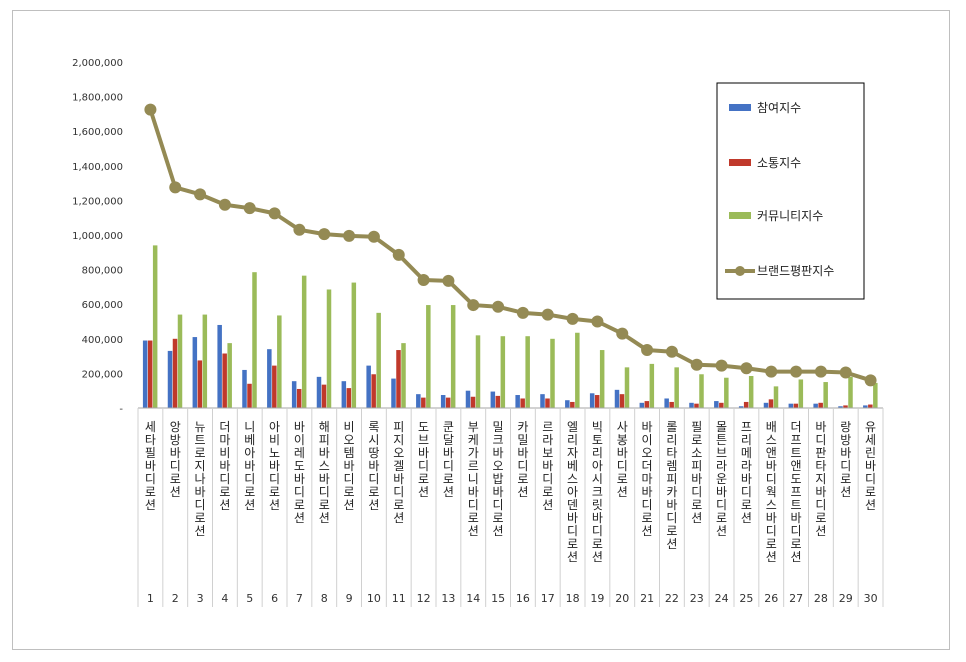 This screenshot has width=966, height=662. Describe the element at coordinates (97, 167) in the screenshot. I see `y-tick-label: 1,400,000` at that location.